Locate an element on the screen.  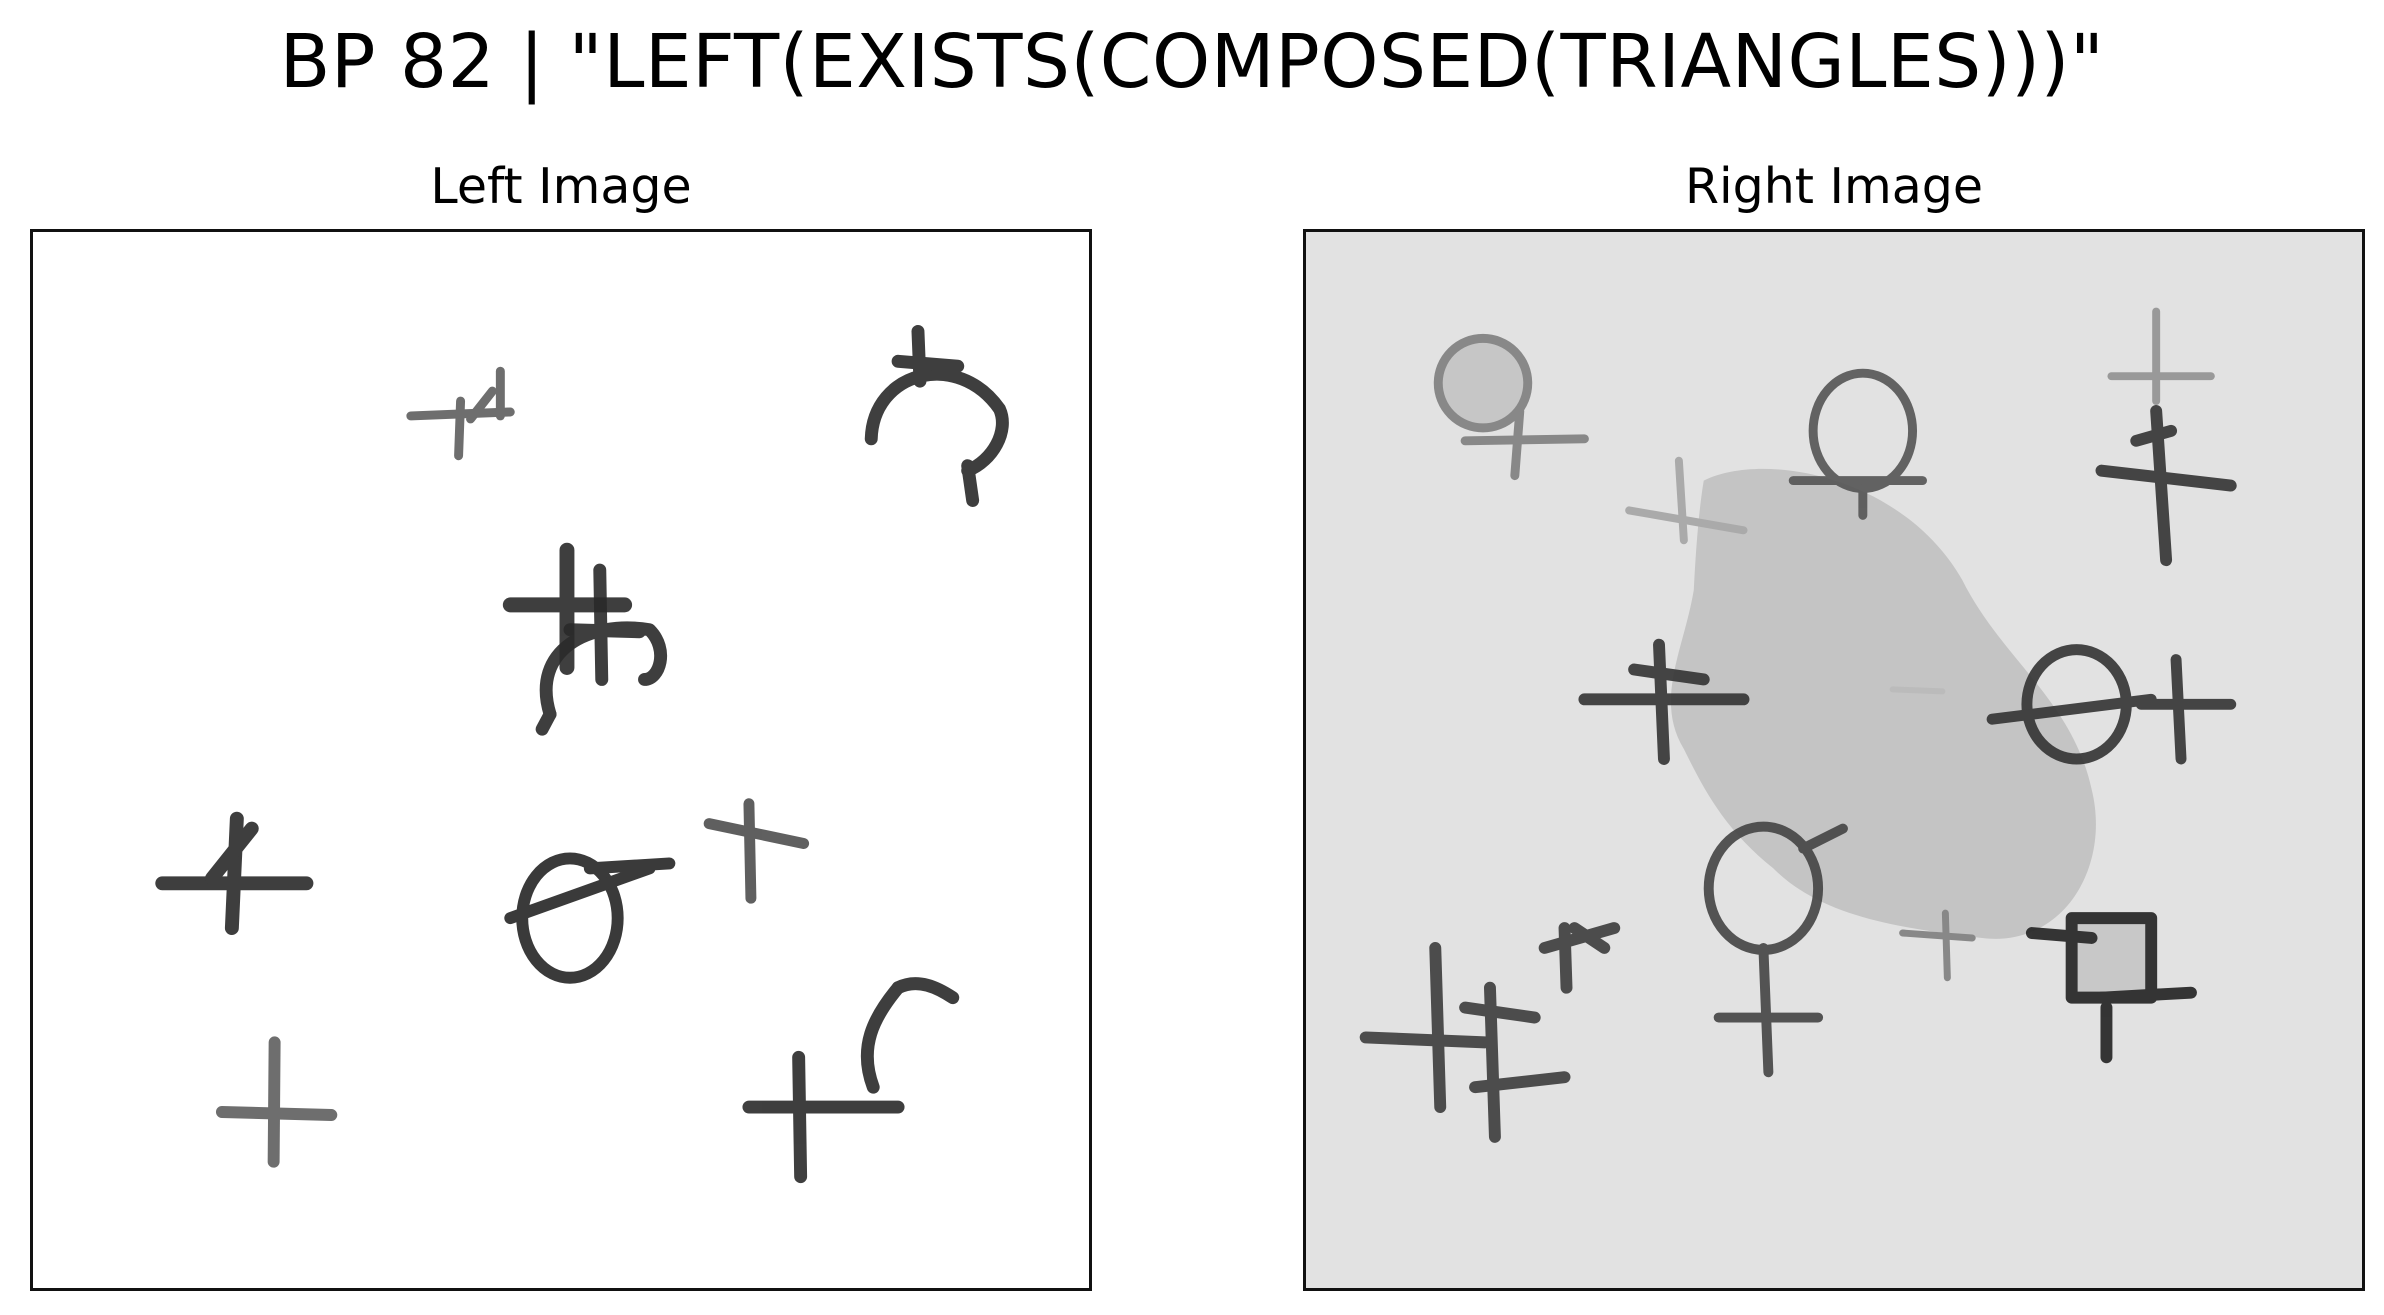
sketch-circle-top-middle is located at coordinates (1857, 444).